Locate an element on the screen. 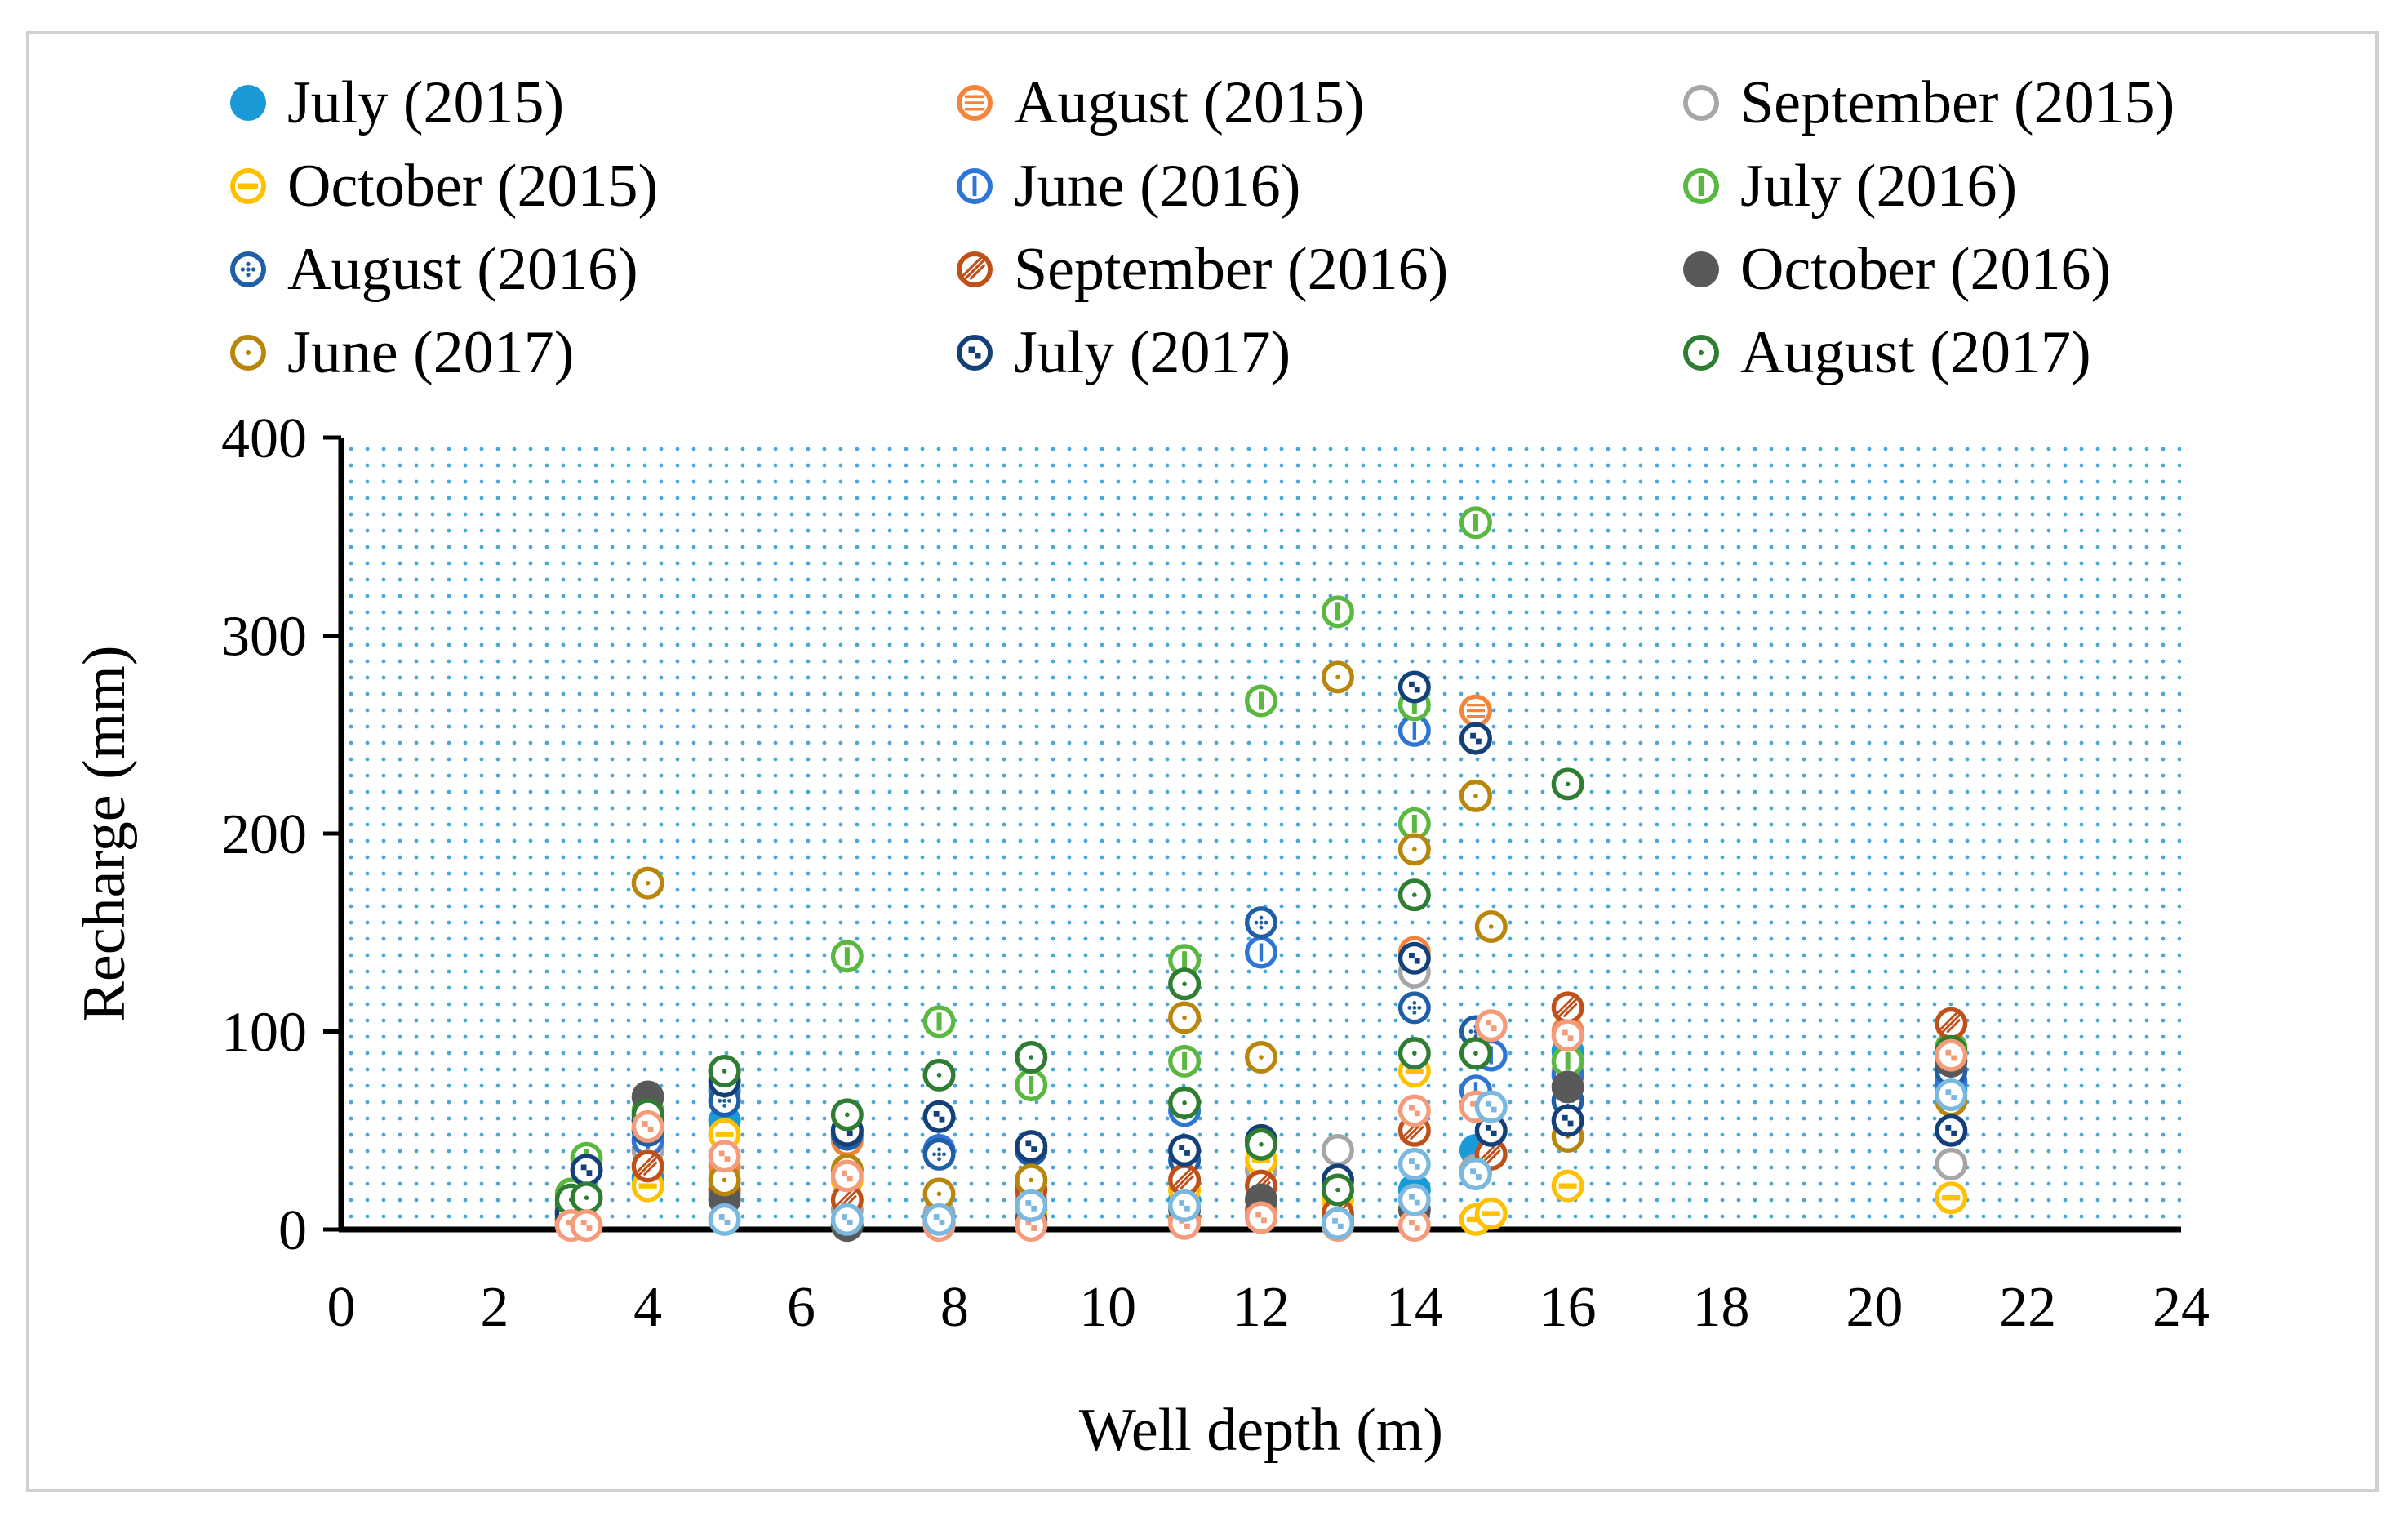  x-tick-label: 24 is located at coordinates (2181, 1307).